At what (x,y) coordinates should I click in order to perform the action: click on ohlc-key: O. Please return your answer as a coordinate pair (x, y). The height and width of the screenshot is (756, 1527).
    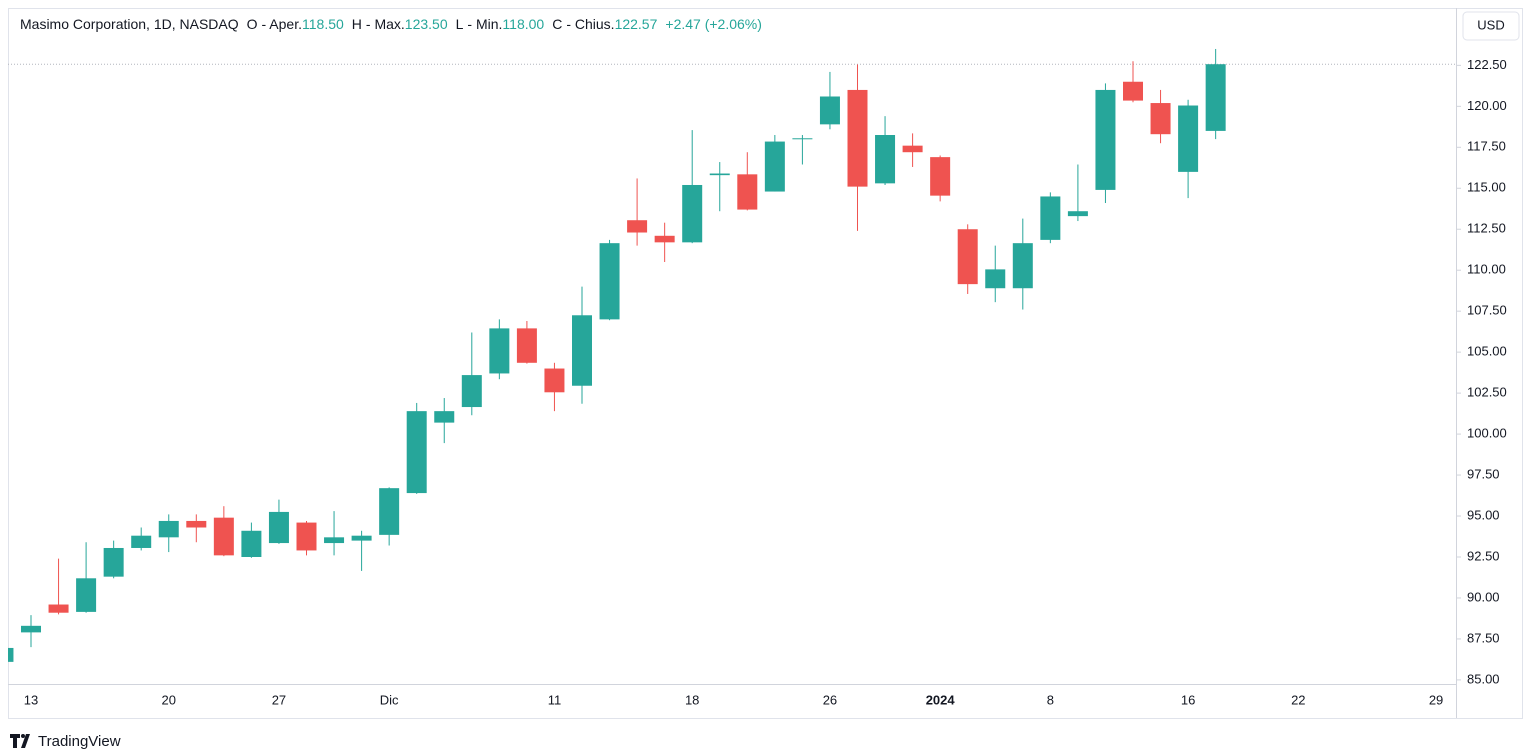
    Looking at the image, I should click on (252, 24).